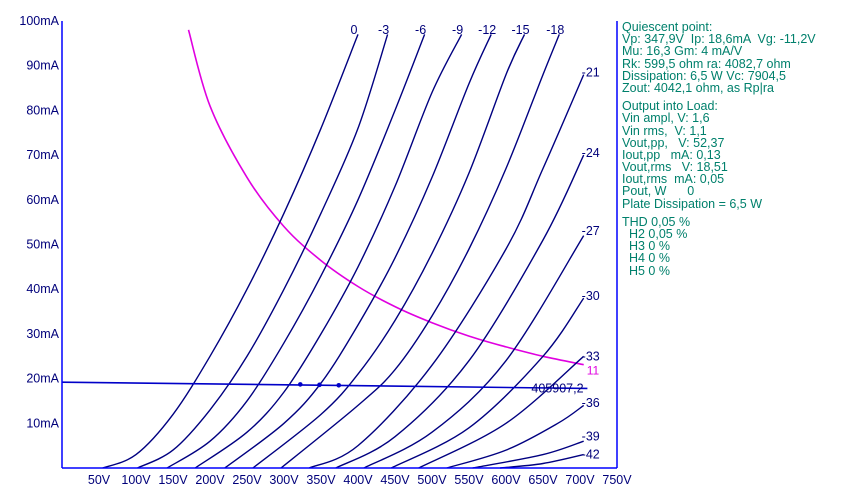 Image resolution: width=867 pixels, height=494 pixels. What do you see at coordinates (42, 110) in the screenshot?
I see `y-tick-label-80: 80mA` at bounding box center [42, 110].